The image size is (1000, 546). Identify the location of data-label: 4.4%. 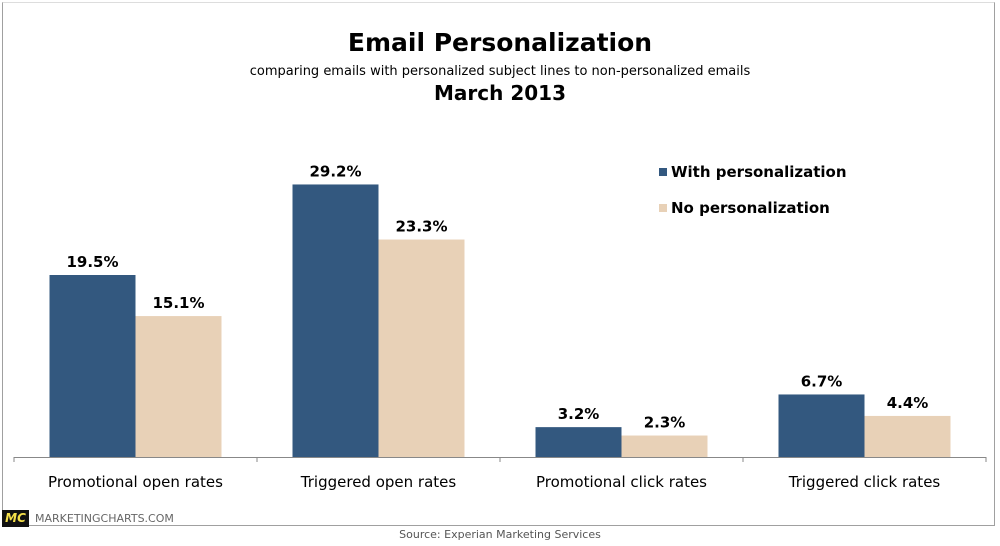
(908, 403).